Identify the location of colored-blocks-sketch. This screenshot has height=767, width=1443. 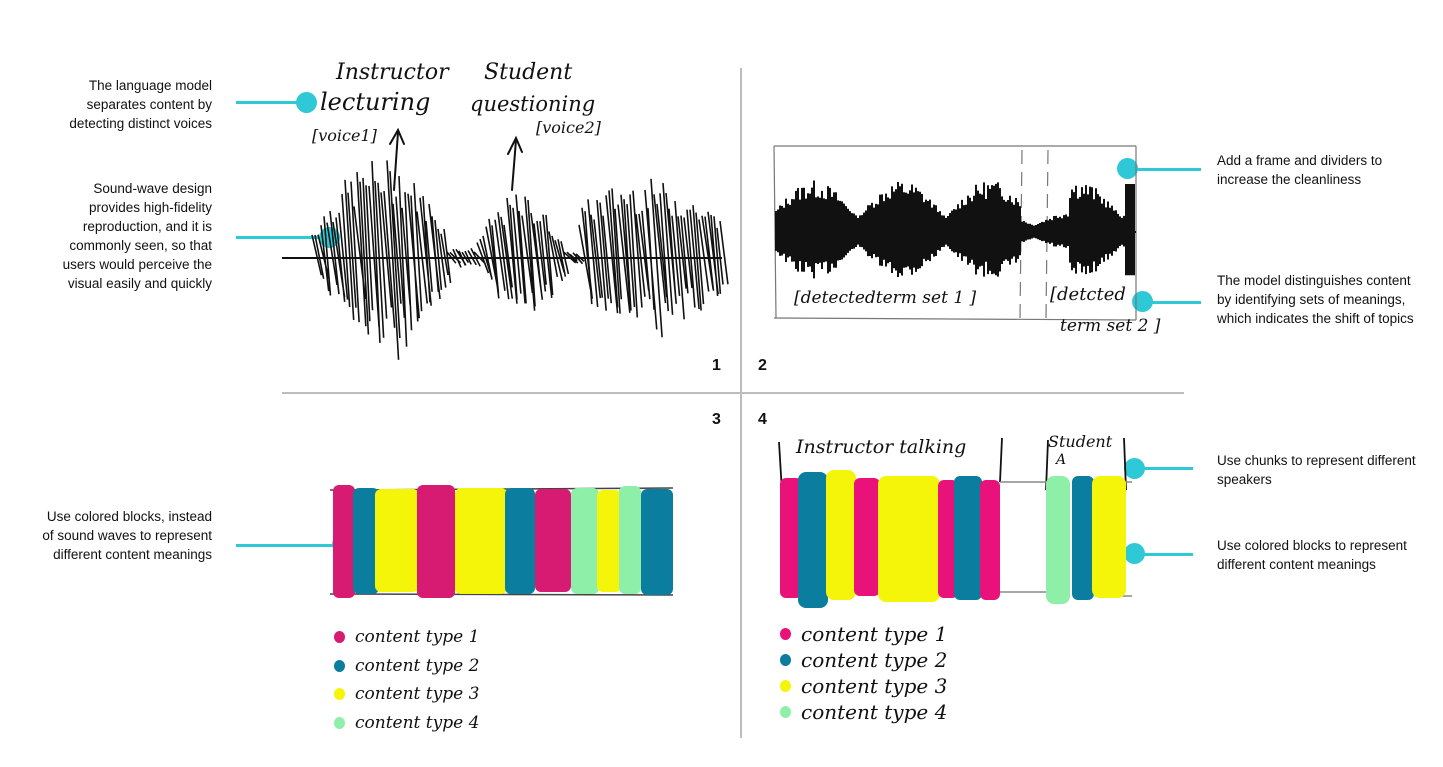
(502, 542).